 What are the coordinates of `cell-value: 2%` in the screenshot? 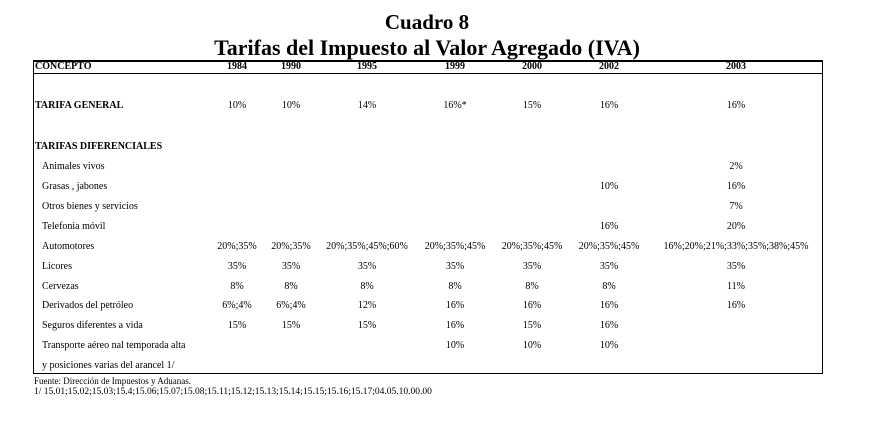 It's located at (736, 166).